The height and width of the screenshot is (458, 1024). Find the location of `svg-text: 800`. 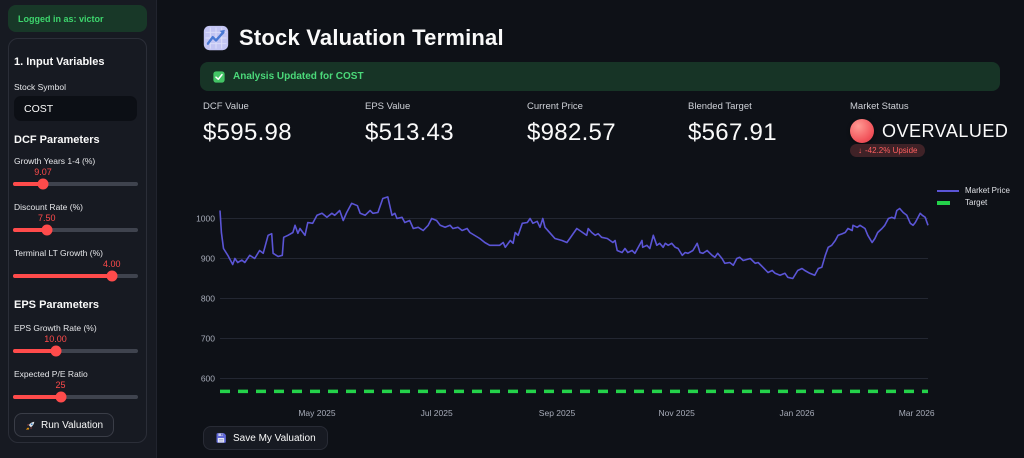

svg-text: 800 is located at coordinates (208, 299).